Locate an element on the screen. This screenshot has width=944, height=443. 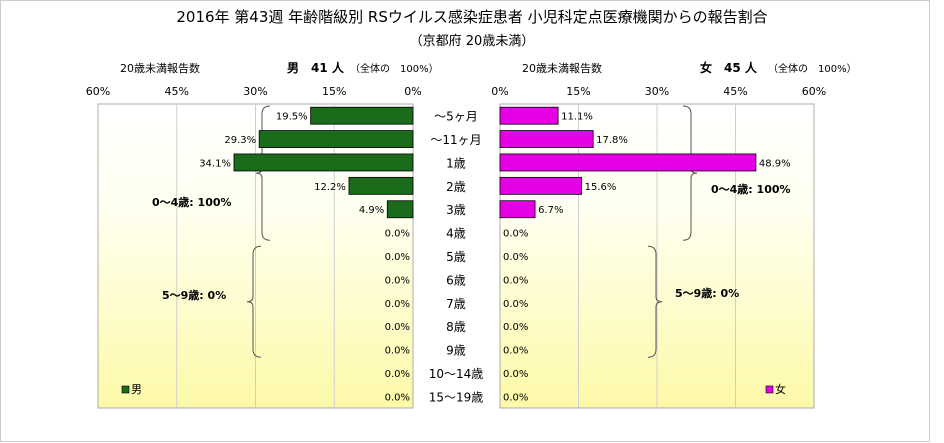
male-value-label: 12.2% is located at coordinates (330, 187).